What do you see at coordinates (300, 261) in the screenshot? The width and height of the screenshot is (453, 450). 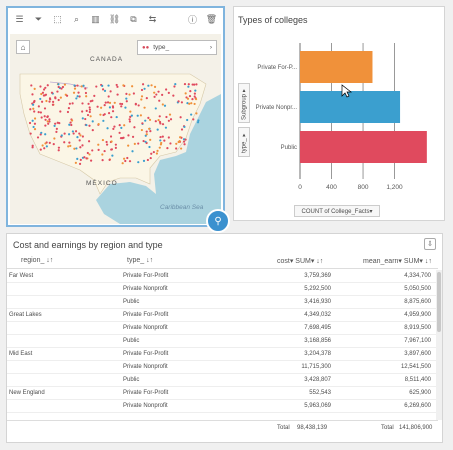 I see `header-cost: cost▾ SUM▾ ↓↑` at bounding box center [300, 261].